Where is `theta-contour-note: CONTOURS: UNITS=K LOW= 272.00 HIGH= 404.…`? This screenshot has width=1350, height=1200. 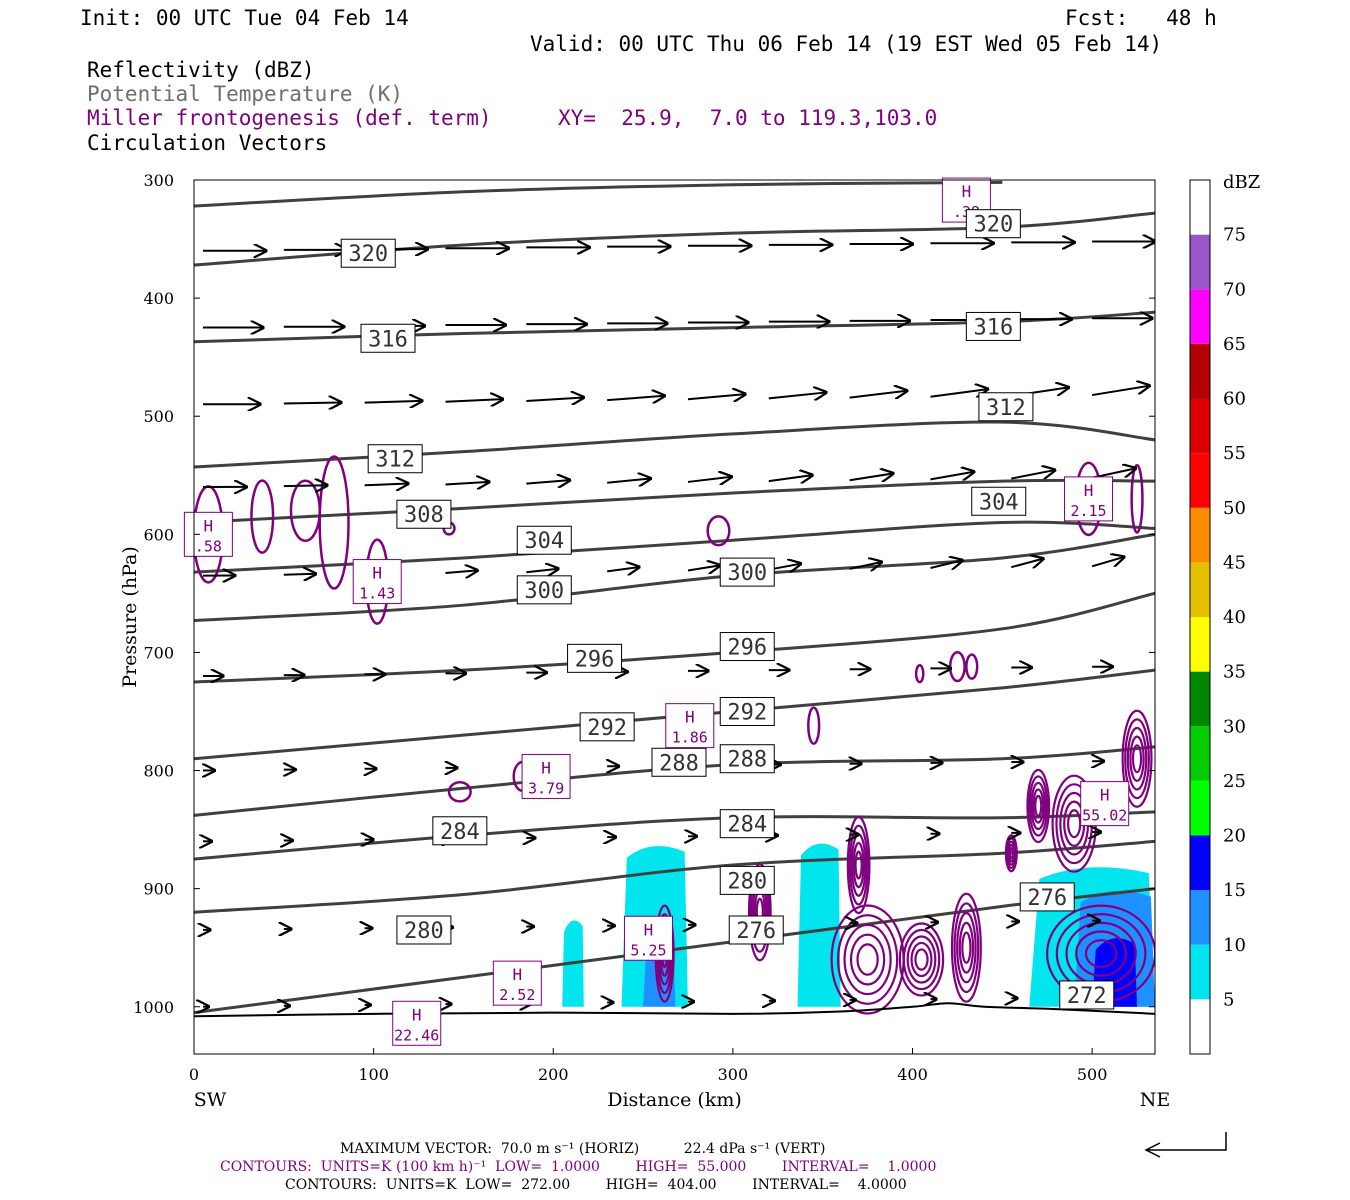 theta-contour-note: CONTOURS: UNITS=K LOW= 272.00 HIGH= 404.… is located at coordinates (596, 1185).